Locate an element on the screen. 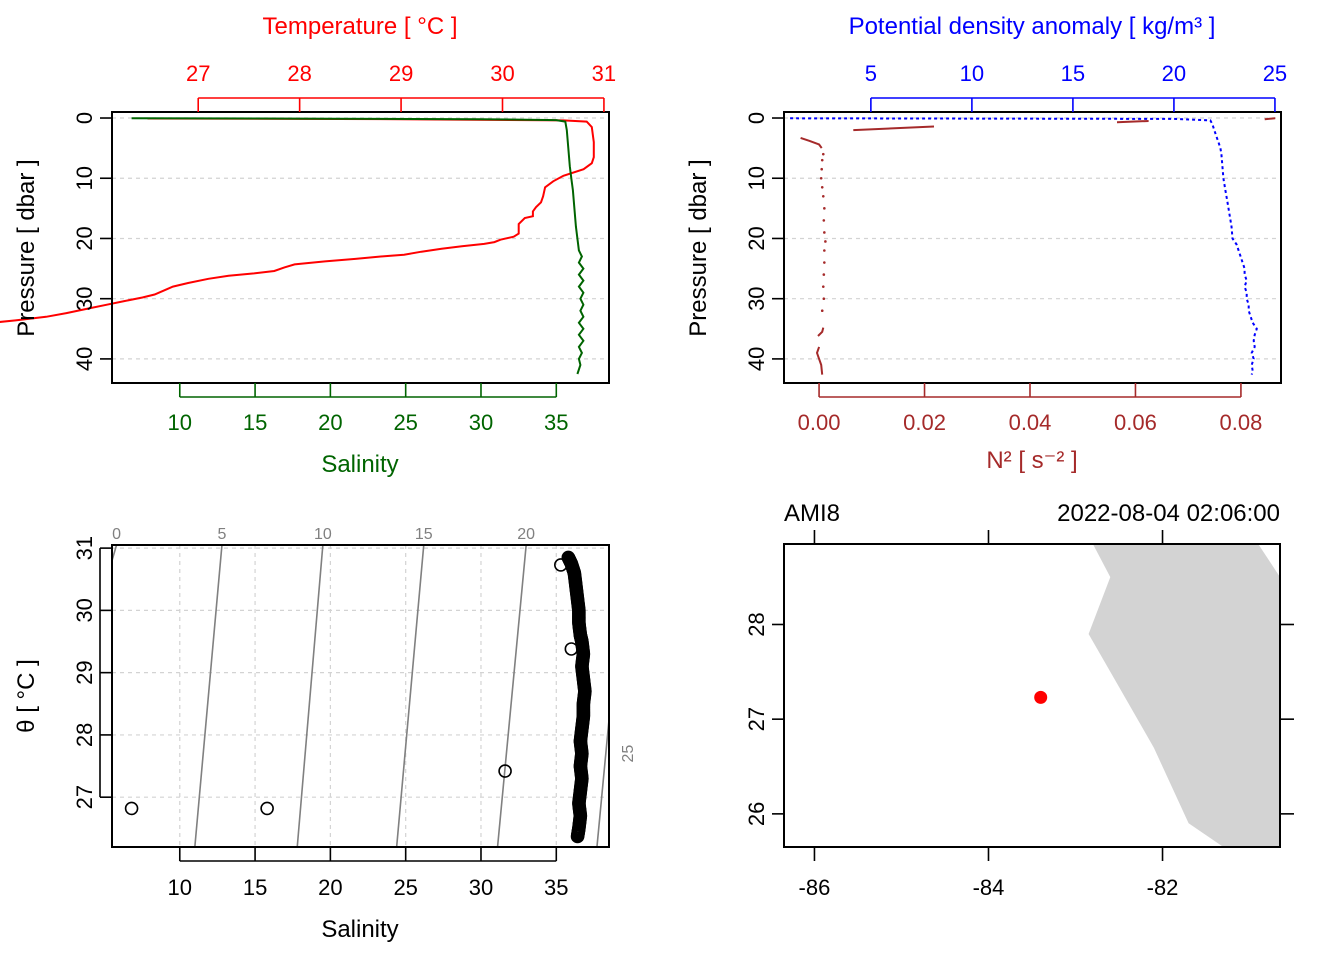 Image resolution: width=1344 pixels, height=960 pixels. isopycnal-label: 0 is located at coordinates (116, 534).